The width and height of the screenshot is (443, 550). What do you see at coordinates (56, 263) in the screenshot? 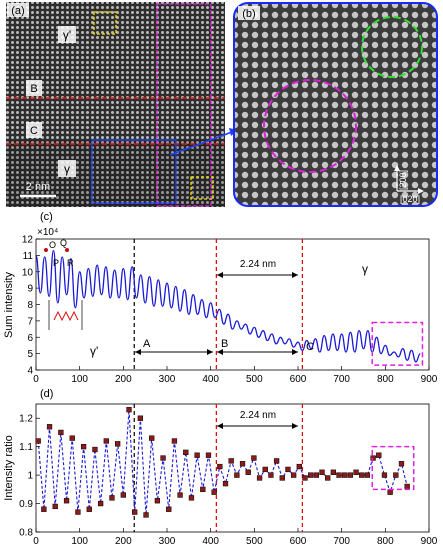
I see `point-p-label: P` at bounding box center [56, 263].